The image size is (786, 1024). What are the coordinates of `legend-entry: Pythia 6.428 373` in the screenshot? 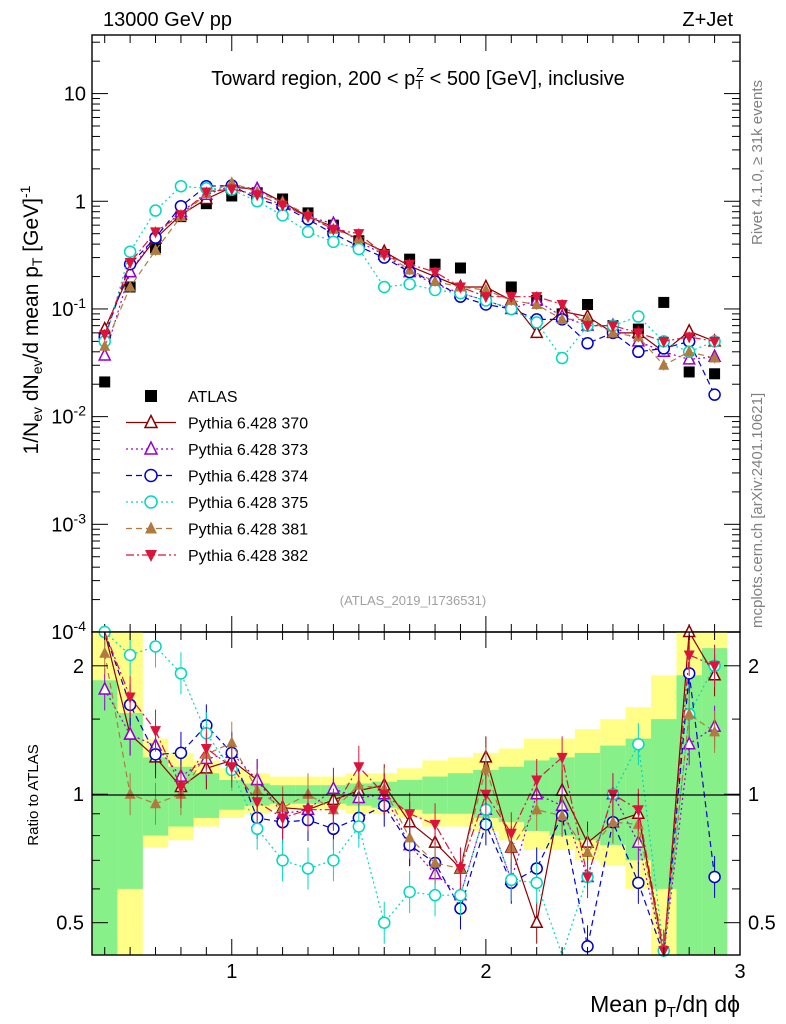 It's located at (217, 449).